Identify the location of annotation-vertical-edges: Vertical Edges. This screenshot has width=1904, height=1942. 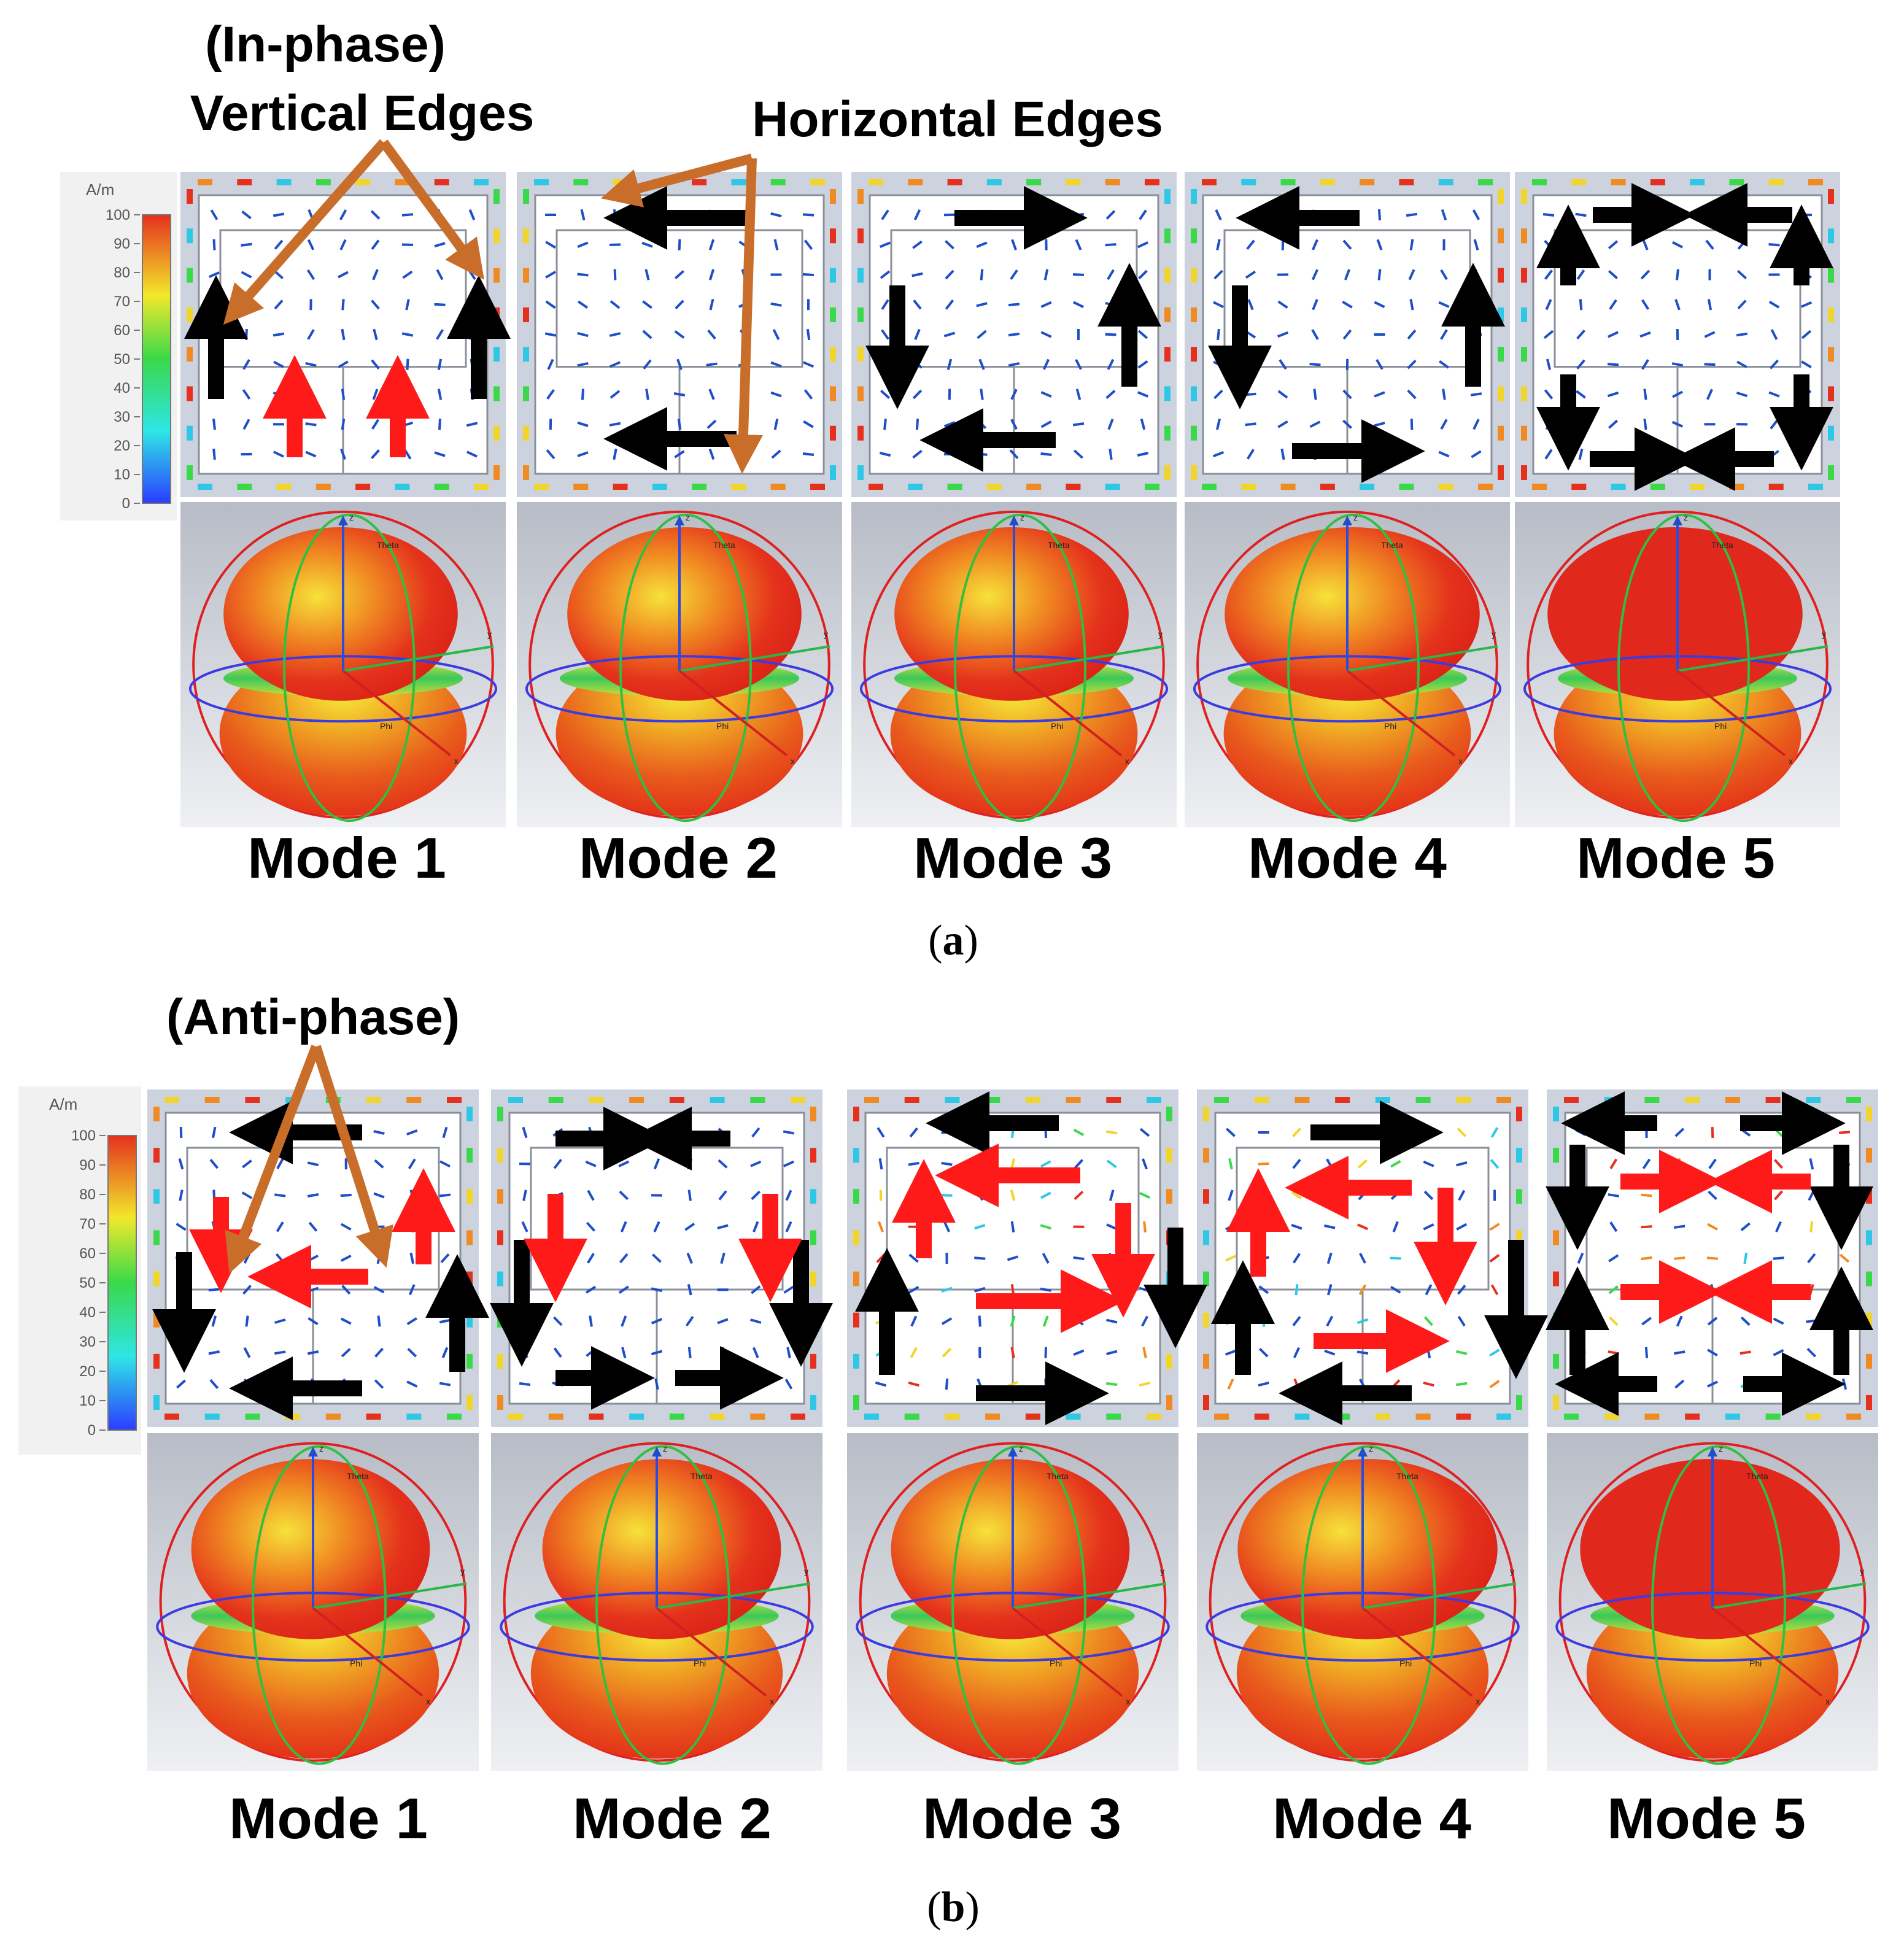
(362, 113).